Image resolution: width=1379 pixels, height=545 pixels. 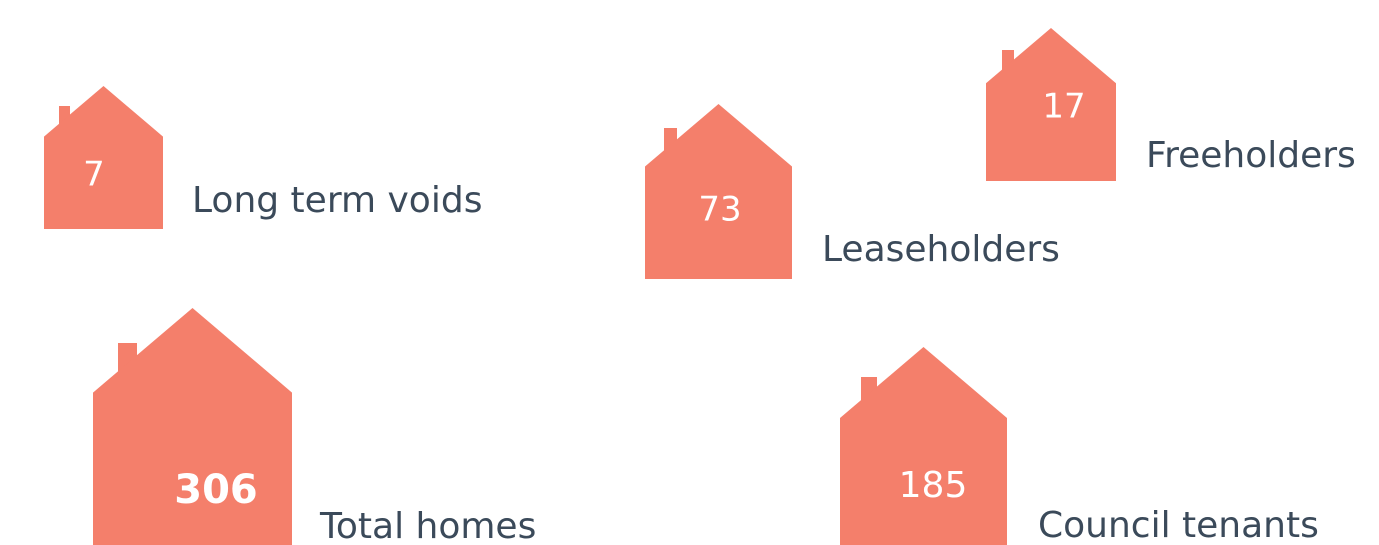 I want to click on house-item: 7 Long term voids, so click(x=263, y=157).